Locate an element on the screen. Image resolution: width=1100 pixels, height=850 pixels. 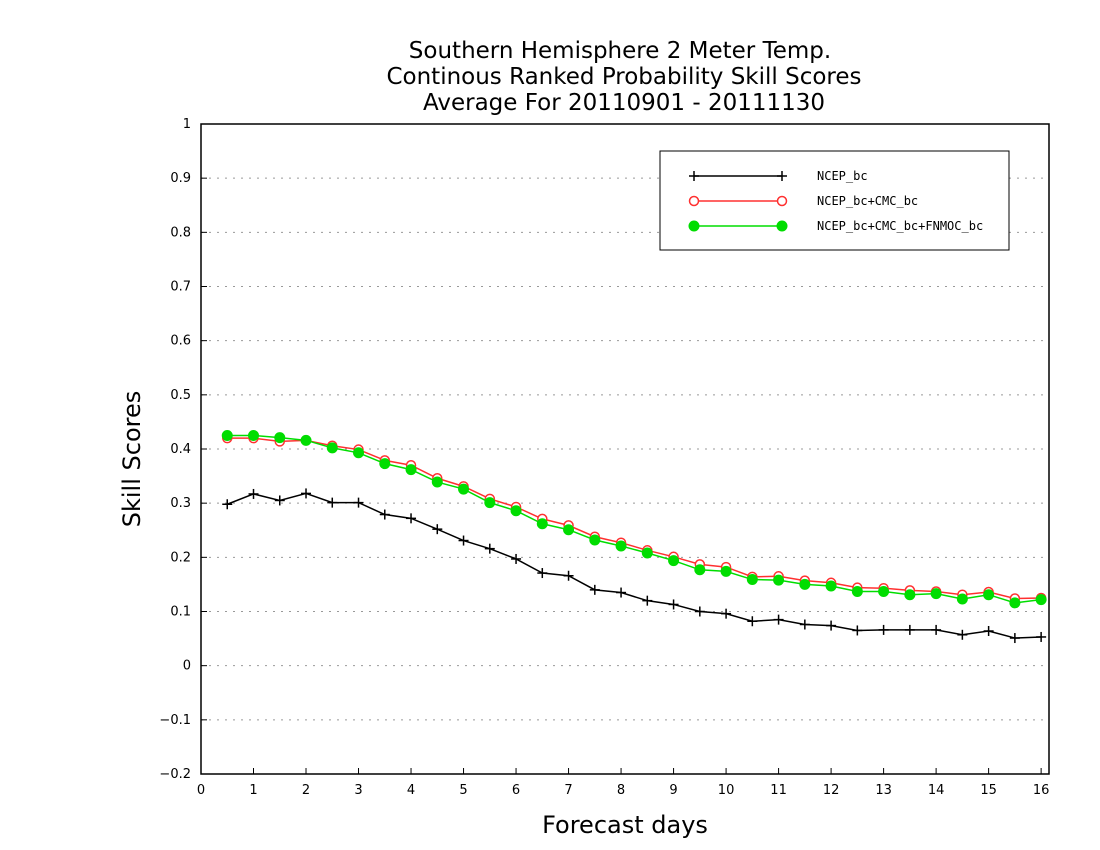
y-tick-label: −0.2 is located at coordinates (175, 774).